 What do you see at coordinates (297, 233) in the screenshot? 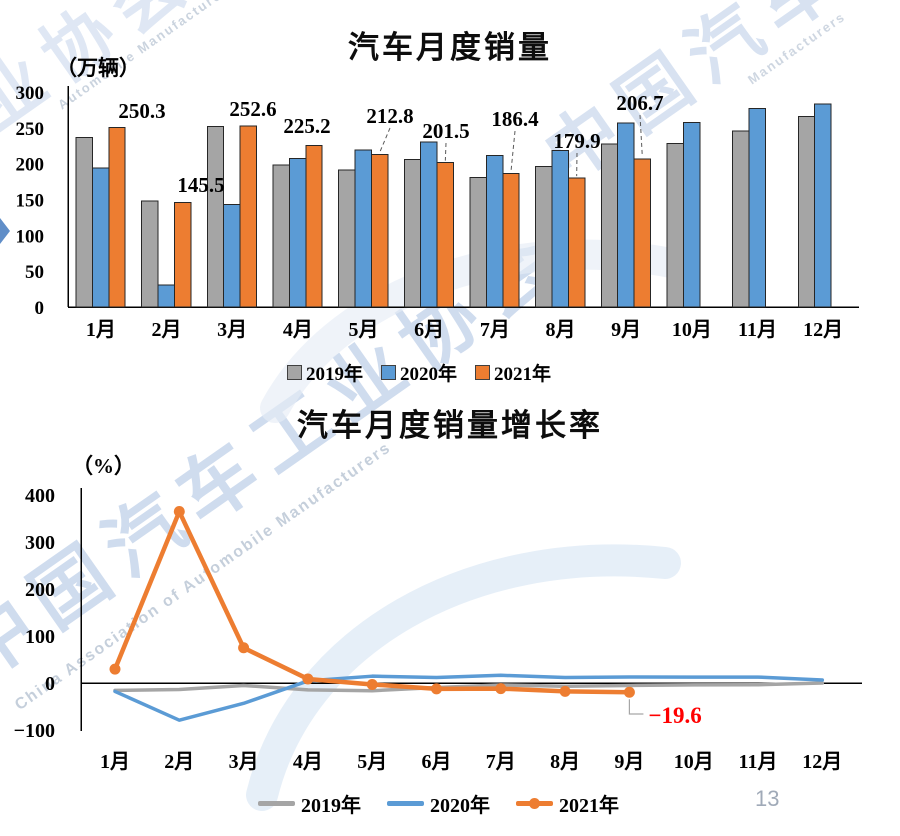
I see `bar-2020年-4月` at bounding box center [297, 233].